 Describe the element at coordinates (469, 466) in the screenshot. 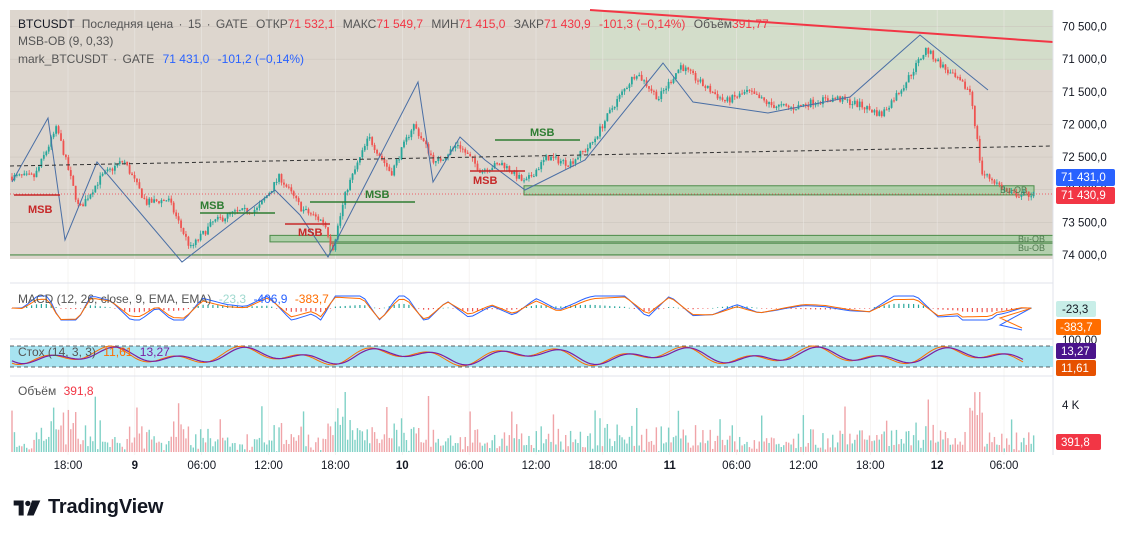

I see `time-tick: 06:00` at that location.